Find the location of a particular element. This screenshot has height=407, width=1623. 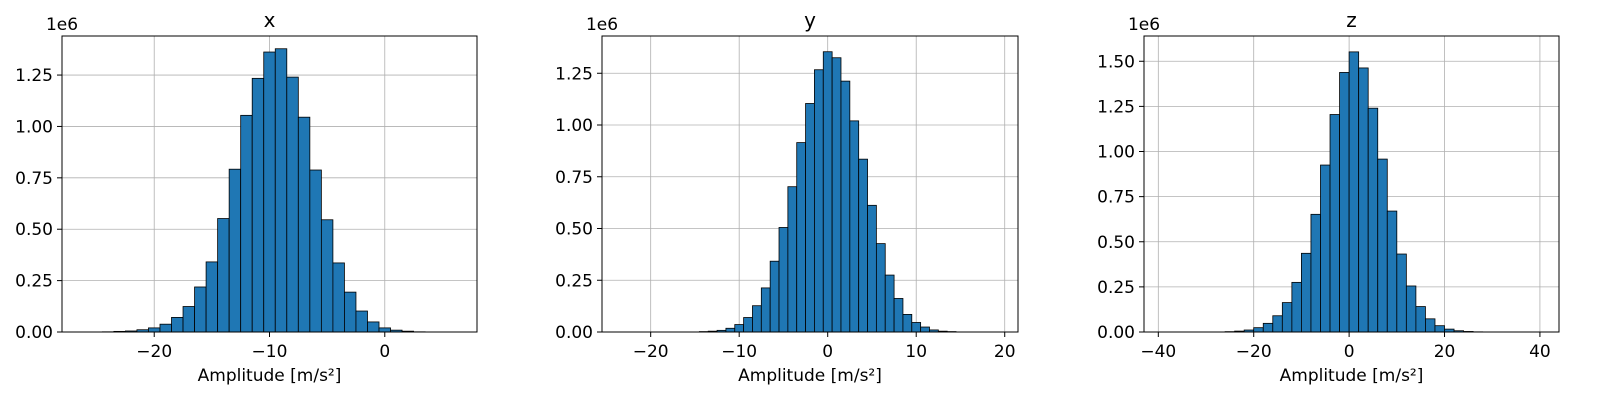

x-tick-label: 20 is located at coordinates (1445, 352).